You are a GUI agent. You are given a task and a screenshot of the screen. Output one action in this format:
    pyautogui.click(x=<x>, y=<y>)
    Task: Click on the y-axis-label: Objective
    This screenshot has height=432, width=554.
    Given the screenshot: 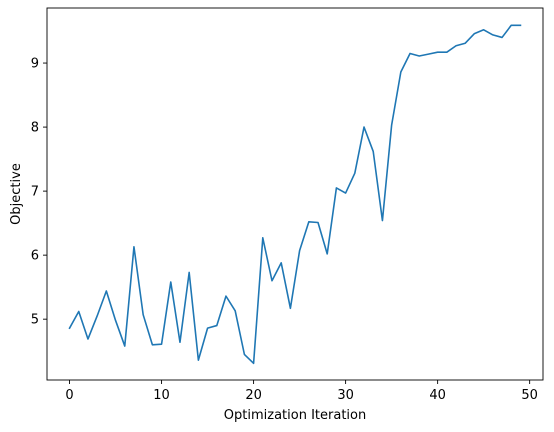 What is the action you would take?
    pyautogui.click(x=16, y=194)
    